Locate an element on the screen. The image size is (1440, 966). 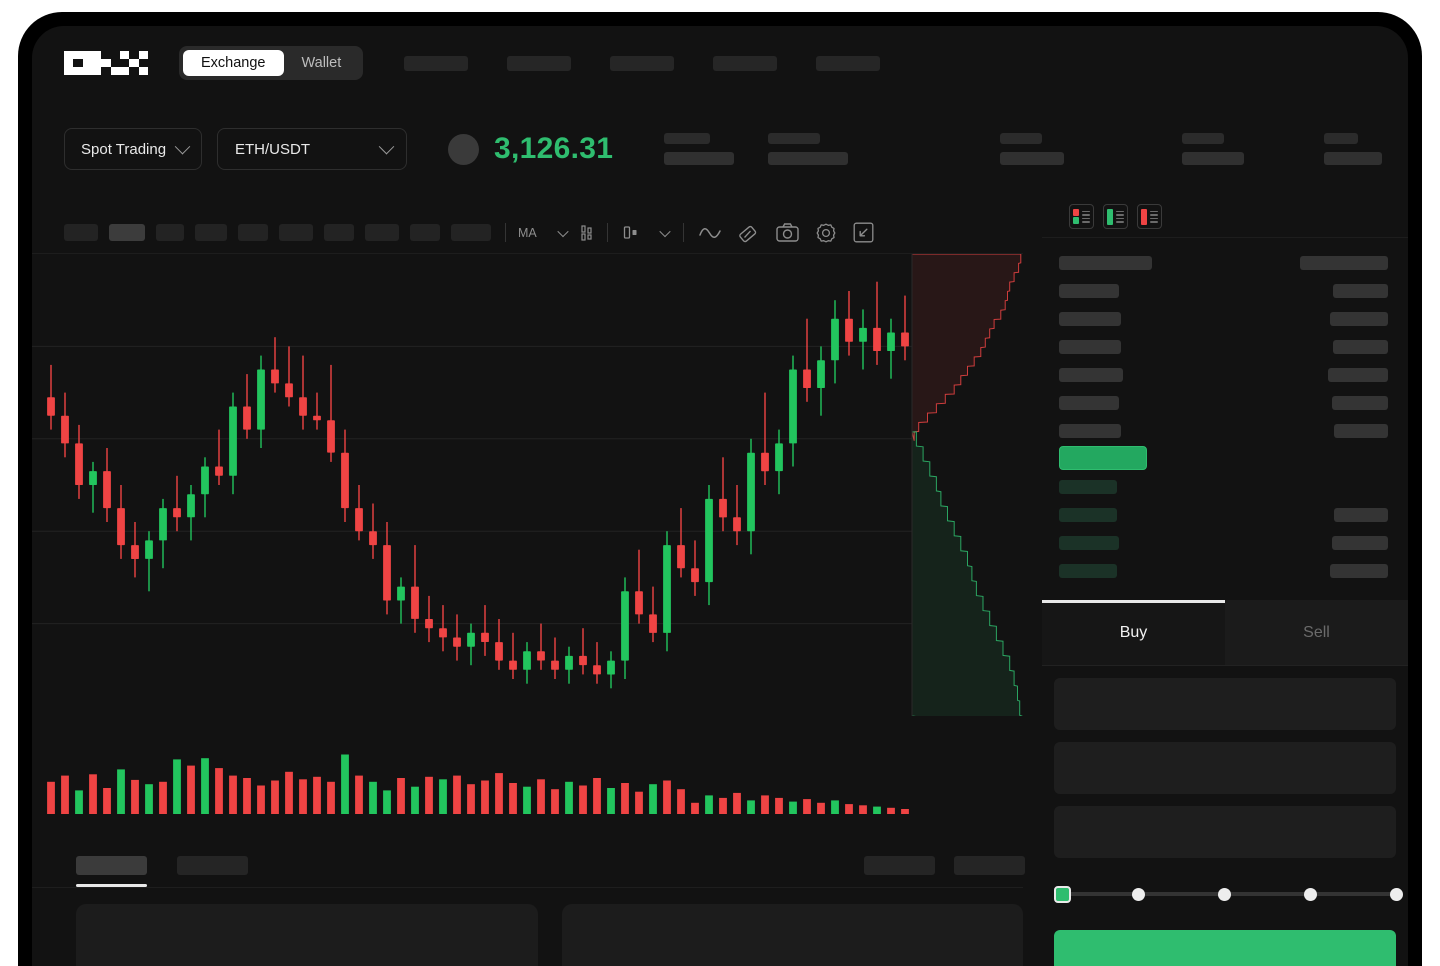
tab-sell: Sell is located at coordinates (1316, 632).